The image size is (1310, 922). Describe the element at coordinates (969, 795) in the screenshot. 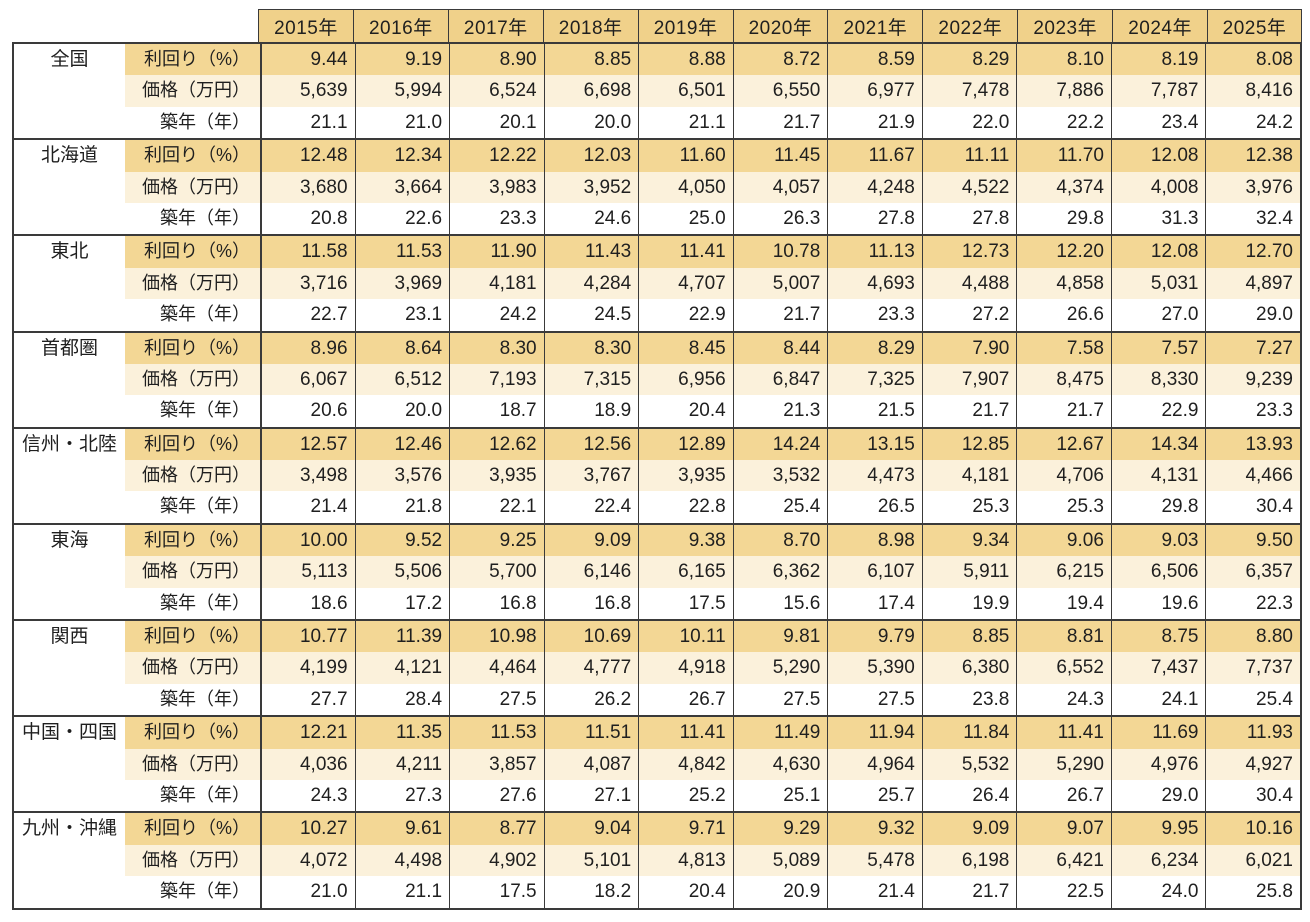

I see `data-cell: 26.4` at that location.